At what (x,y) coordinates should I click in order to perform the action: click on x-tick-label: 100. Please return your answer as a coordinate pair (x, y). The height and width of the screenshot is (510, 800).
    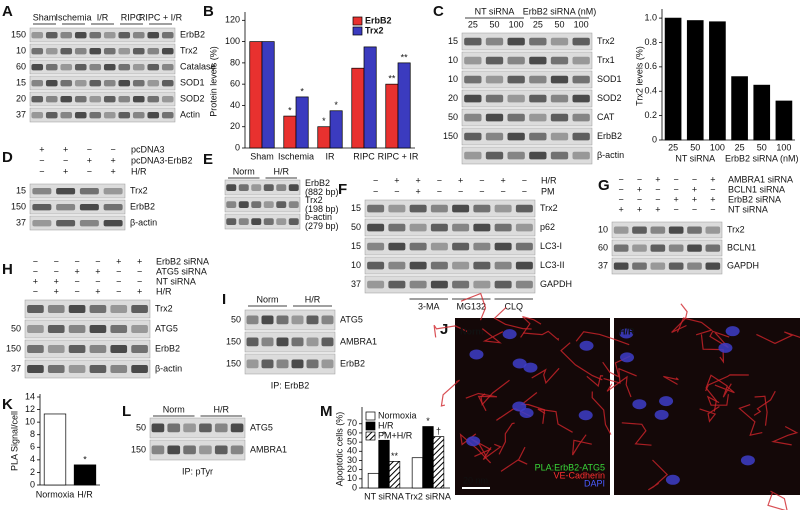
    Looking at the image, I should click on (717, 147).